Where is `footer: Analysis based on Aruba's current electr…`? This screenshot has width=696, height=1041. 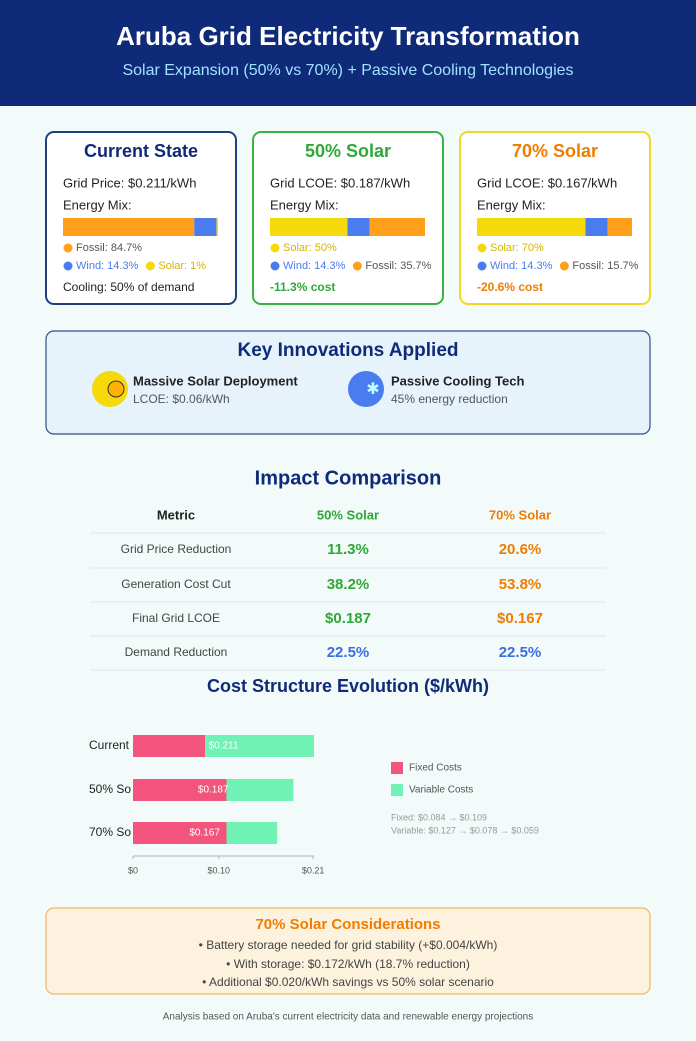
footer: Analysis based on Aruba's current electr… is located at coordinates (348, 1017).